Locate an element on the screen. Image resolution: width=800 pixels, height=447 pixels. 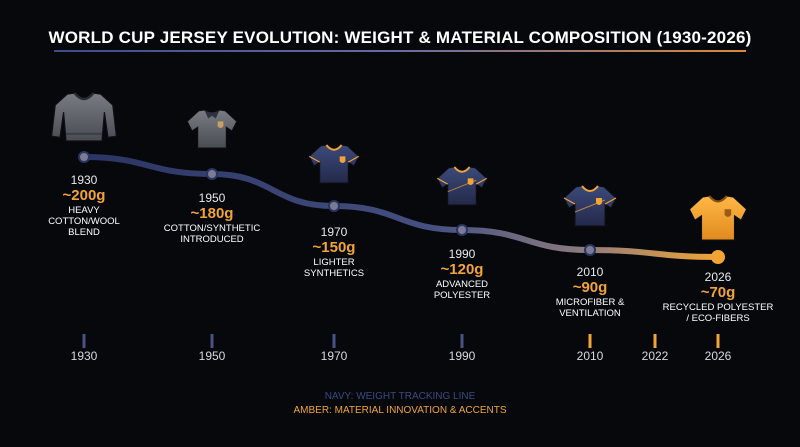
long-sleeve-wool-jersey-icon is located at coordinates (84, 117).